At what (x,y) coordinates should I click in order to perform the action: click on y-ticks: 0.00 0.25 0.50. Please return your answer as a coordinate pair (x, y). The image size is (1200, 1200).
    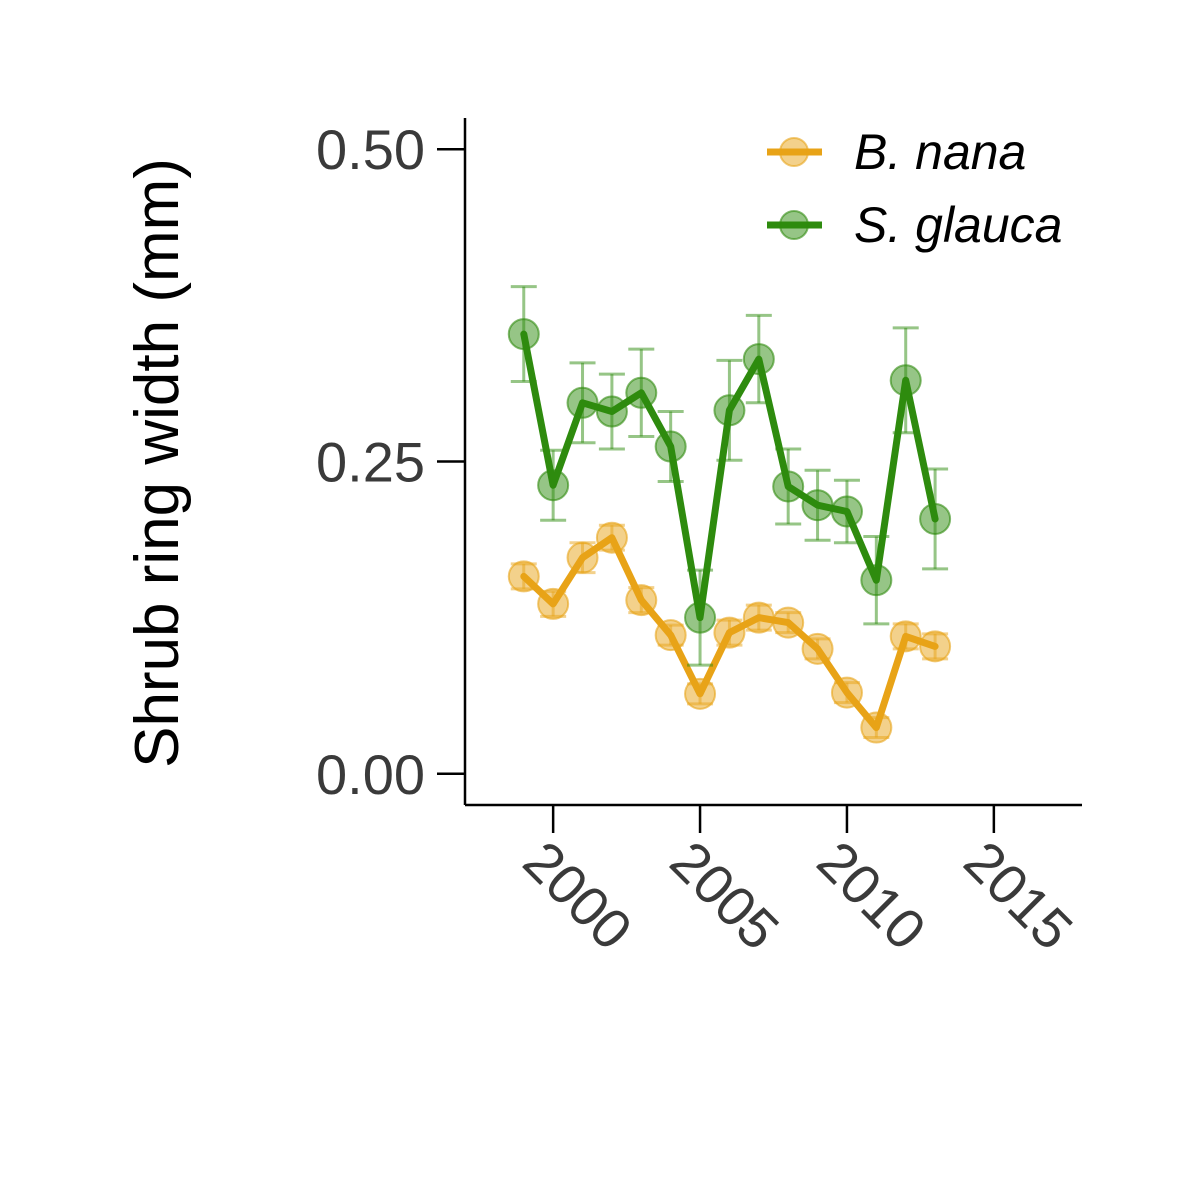
    Looking at the image, I should click on (390, 462).